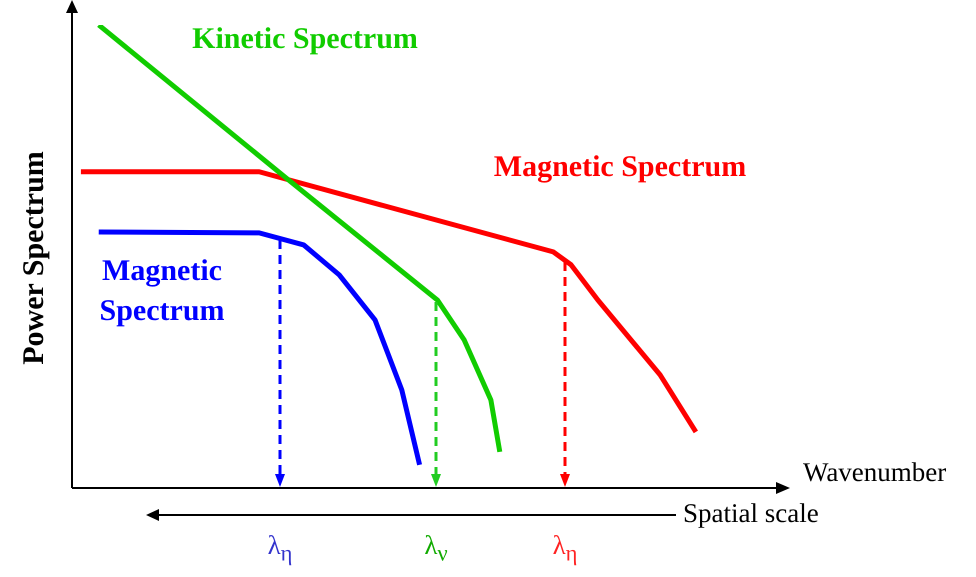  What do you see at coordinates (751, 513) in the screenshot?
I see `text: Spatial scale` at bounding box center [751, 513].